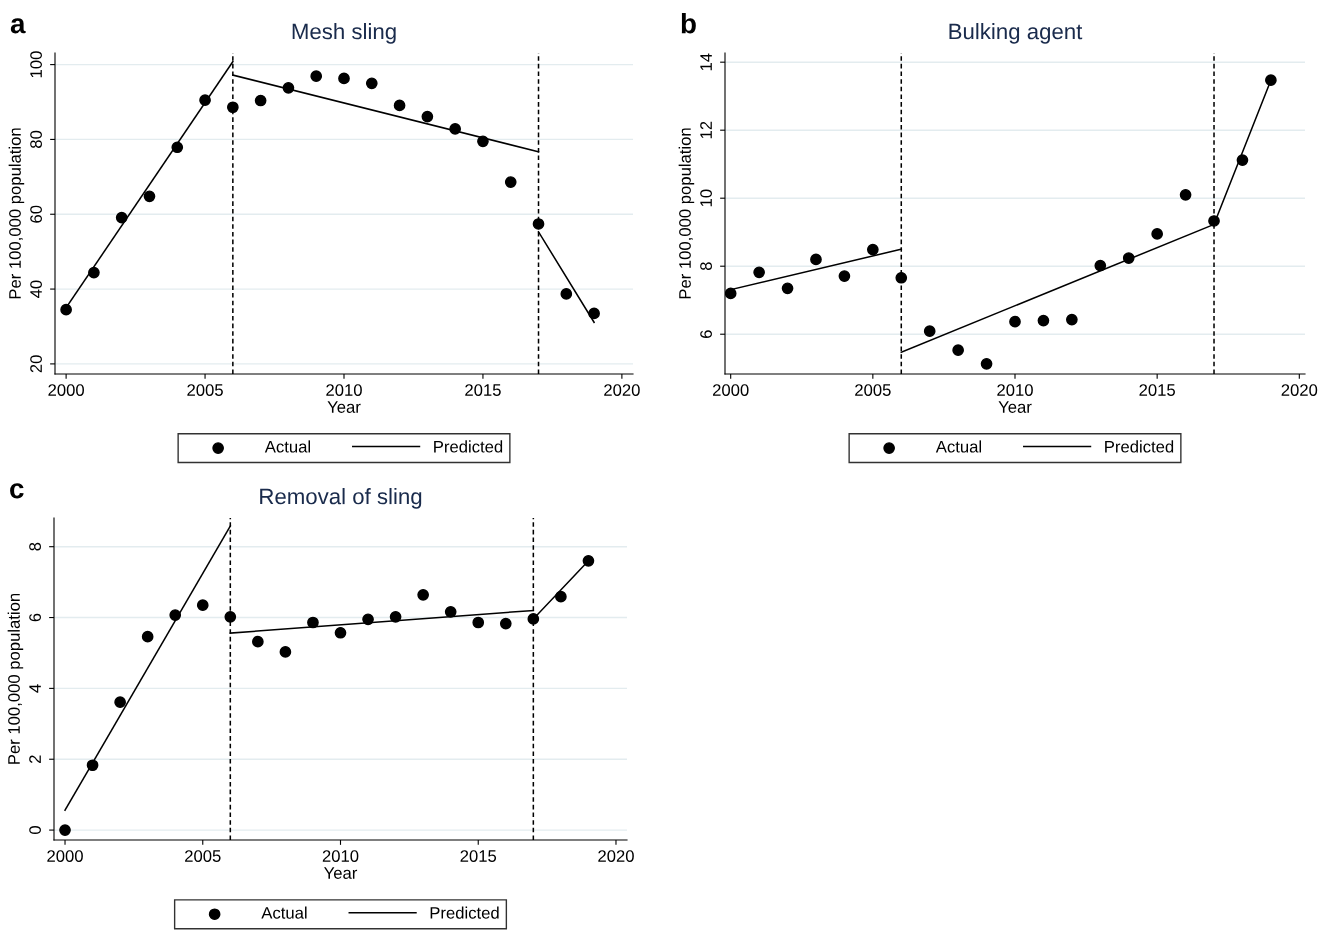 The image size is (1321, 939). I want to click on y-tick-label: 80, so click(36, 139).